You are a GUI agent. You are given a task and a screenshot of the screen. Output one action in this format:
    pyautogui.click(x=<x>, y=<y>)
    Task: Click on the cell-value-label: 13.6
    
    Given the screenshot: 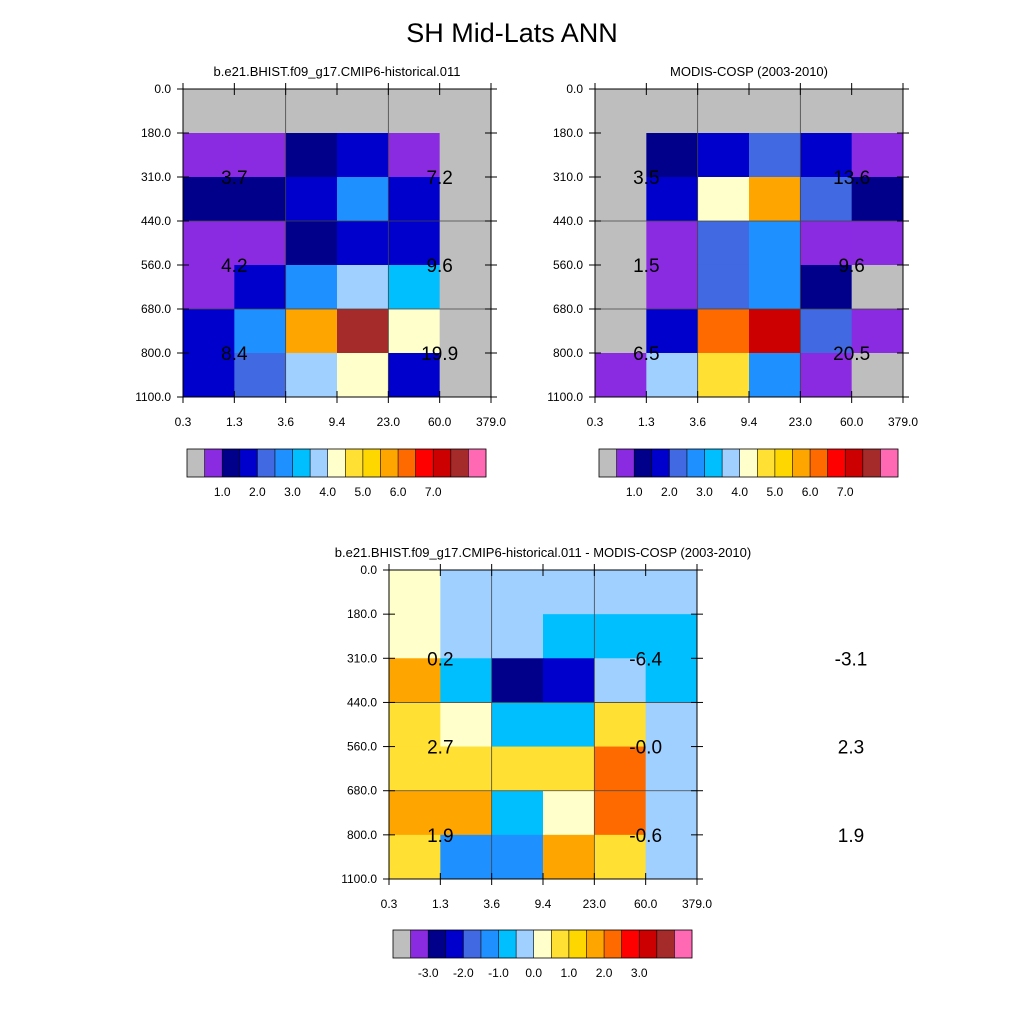 What is the action you would take?
    pyautogui.click(x=851, y=178)
    